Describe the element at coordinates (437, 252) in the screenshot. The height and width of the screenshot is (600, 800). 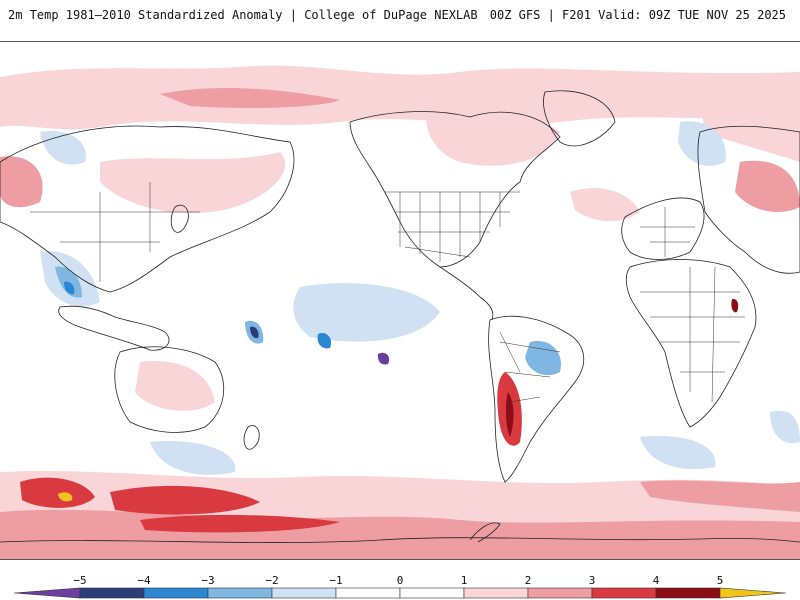
I see `us-mexico-border` at that location.